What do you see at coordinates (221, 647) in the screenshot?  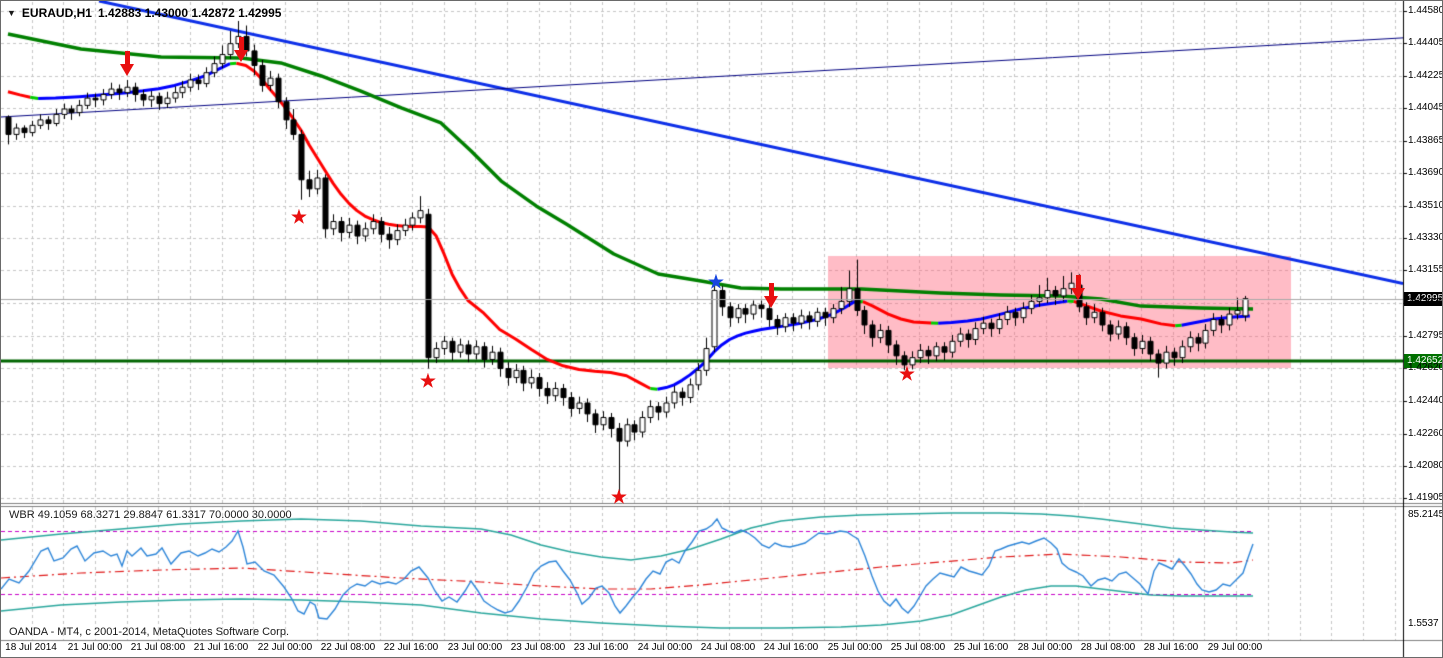 I see `time-axis-label: 21 Jul 16:00` at bounding box center [221, 647].